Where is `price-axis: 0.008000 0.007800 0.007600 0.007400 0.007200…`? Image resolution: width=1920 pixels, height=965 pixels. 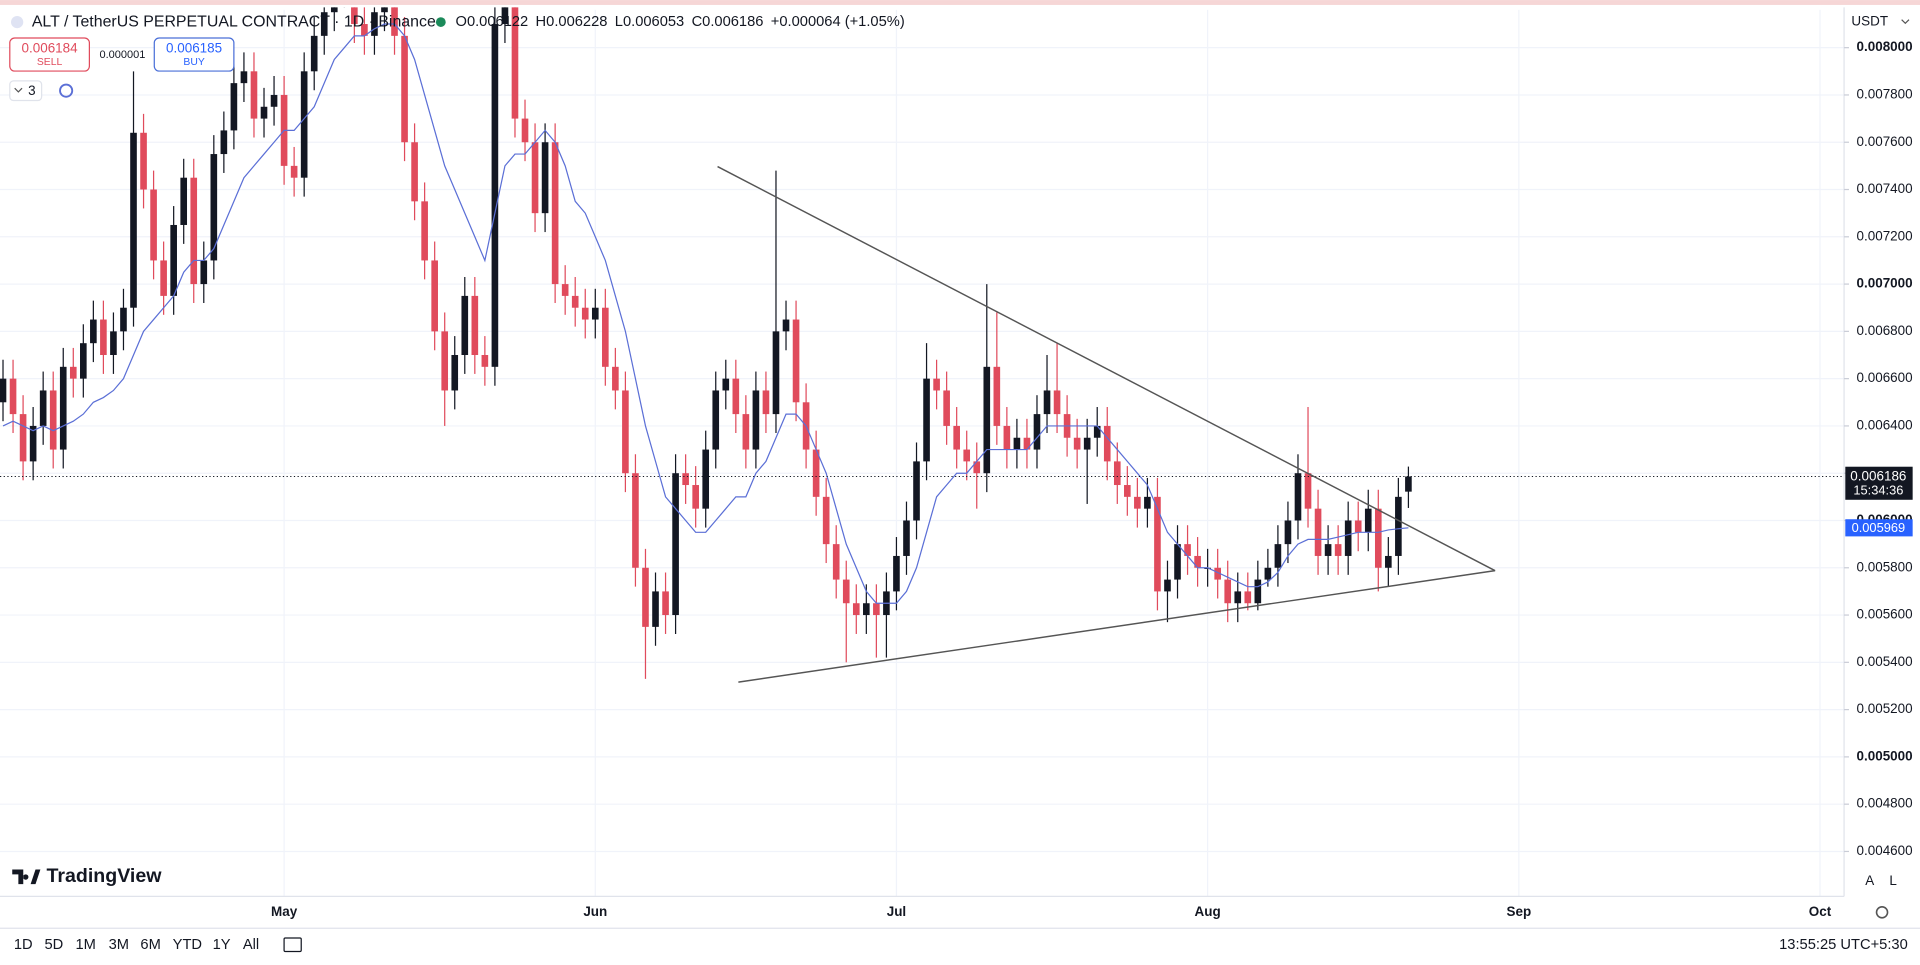 price-axis: 0.008000 0.007800 0.007600 0.007400 0.007200… is located at coordinates (1878, 448).